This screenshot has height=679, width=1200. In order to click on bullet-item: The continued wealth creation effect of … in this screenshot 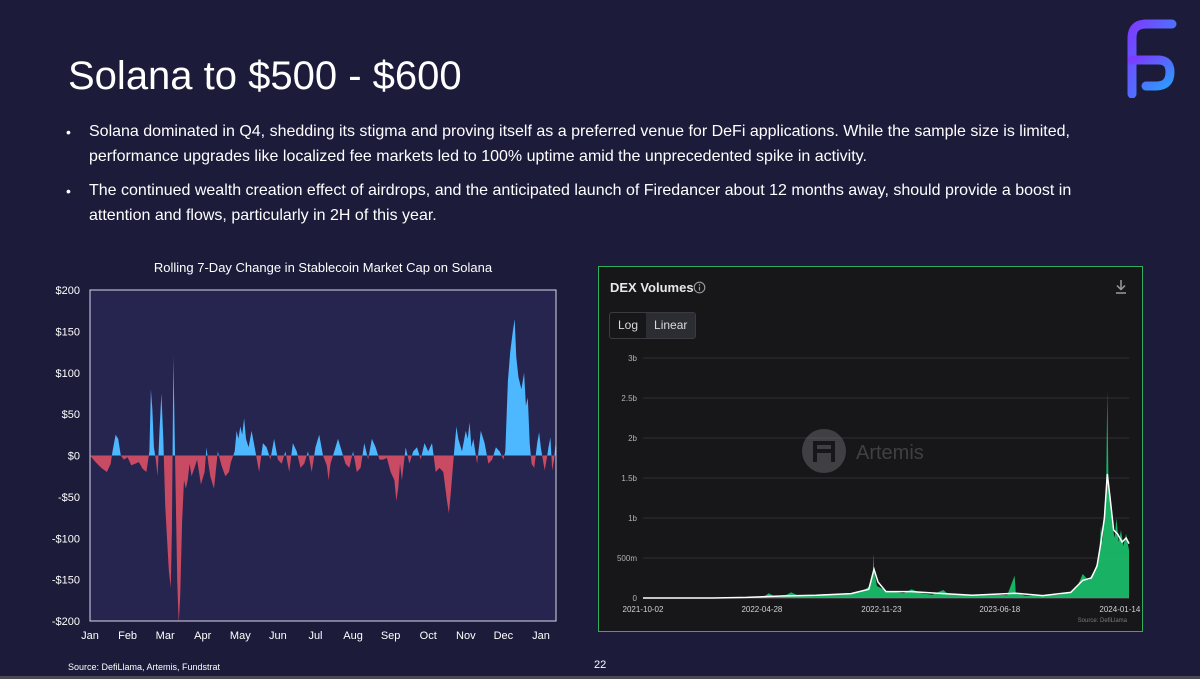, I will do `click(597, 203)`.